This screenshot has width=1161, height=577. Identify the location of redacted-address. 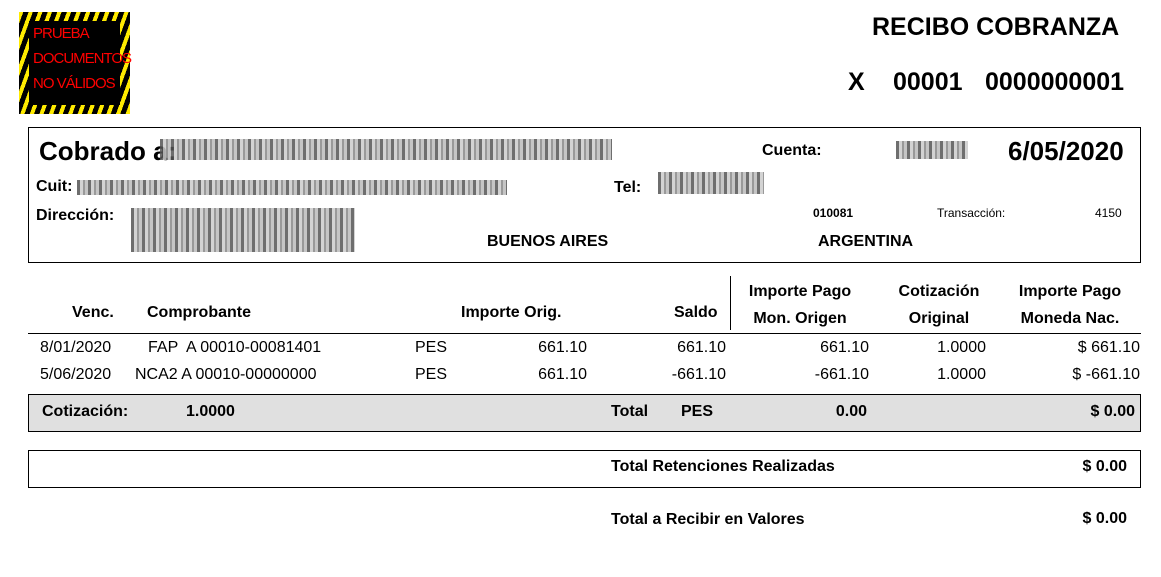
(243, 230).